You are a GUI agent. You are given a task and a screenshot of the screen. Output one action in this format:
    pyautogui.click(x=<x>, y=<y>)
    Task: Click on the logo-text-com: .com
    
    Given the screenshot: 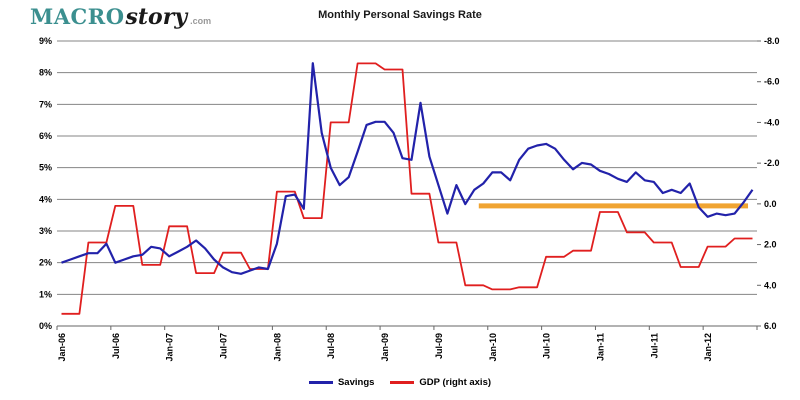 What is the action you would take?
    pyautogui.click(x=201, y=21)
    